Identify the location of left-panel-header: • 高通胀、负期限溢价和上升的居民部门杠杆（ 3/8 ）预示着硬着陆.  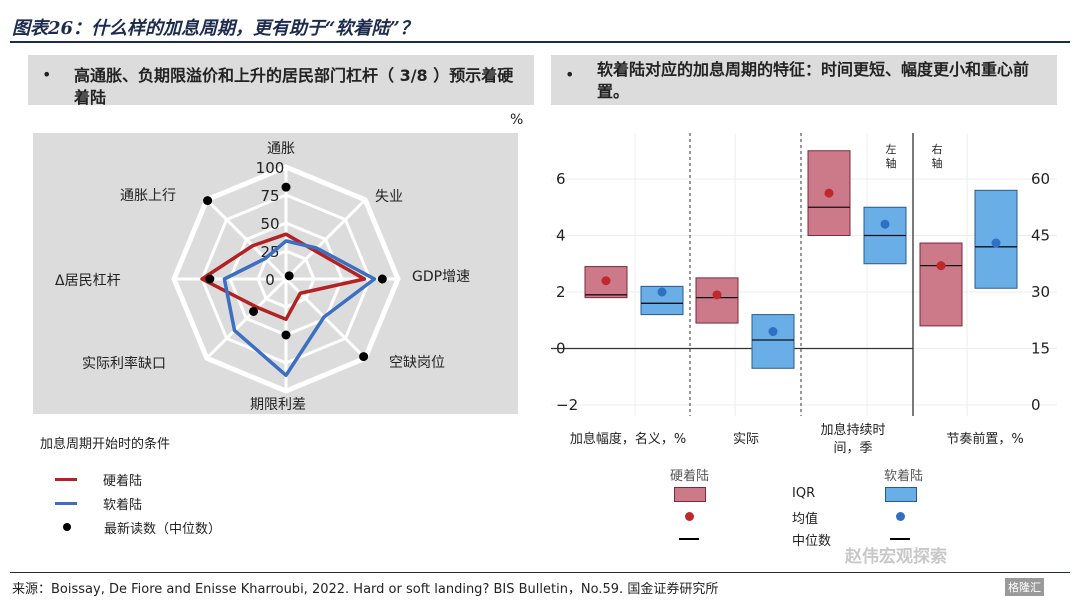
(281, 81).